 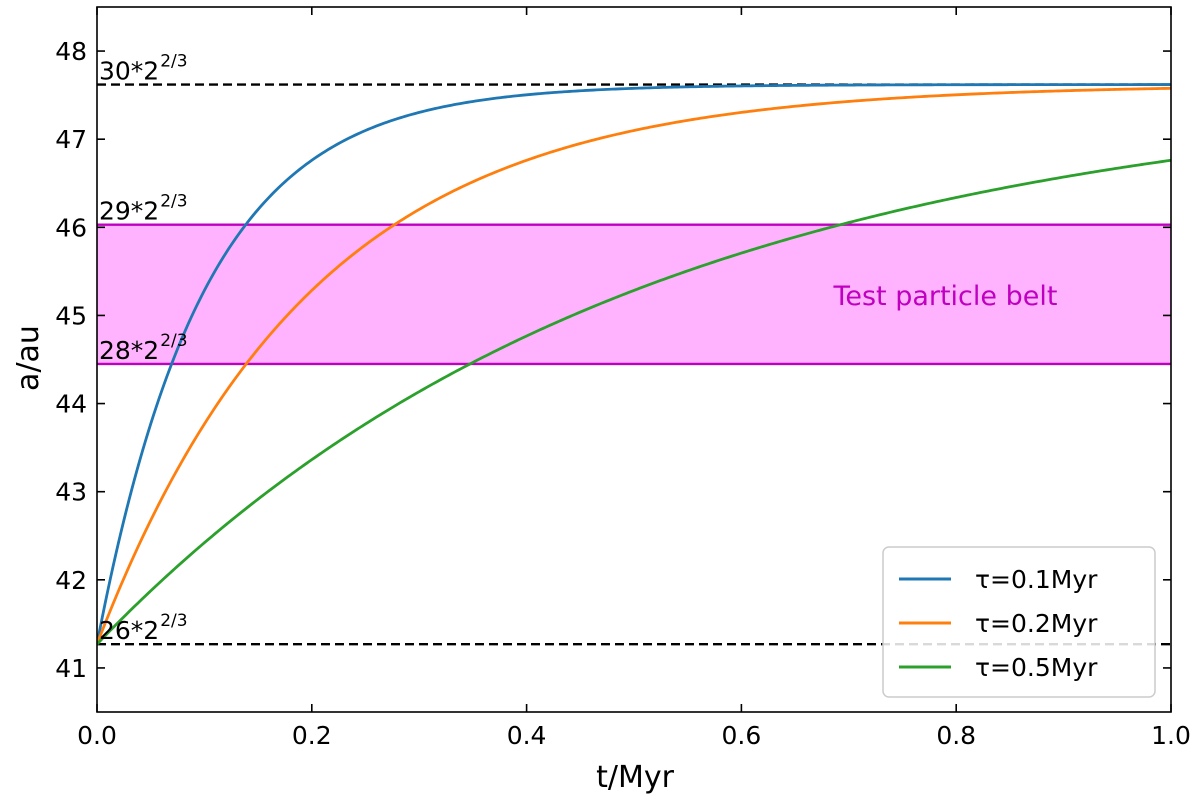 What do you see at coordinates (1036, 623) in the screenshot?
I see `legend-label-1: τ=0.2Myr` at bounding box center [1036, 623].